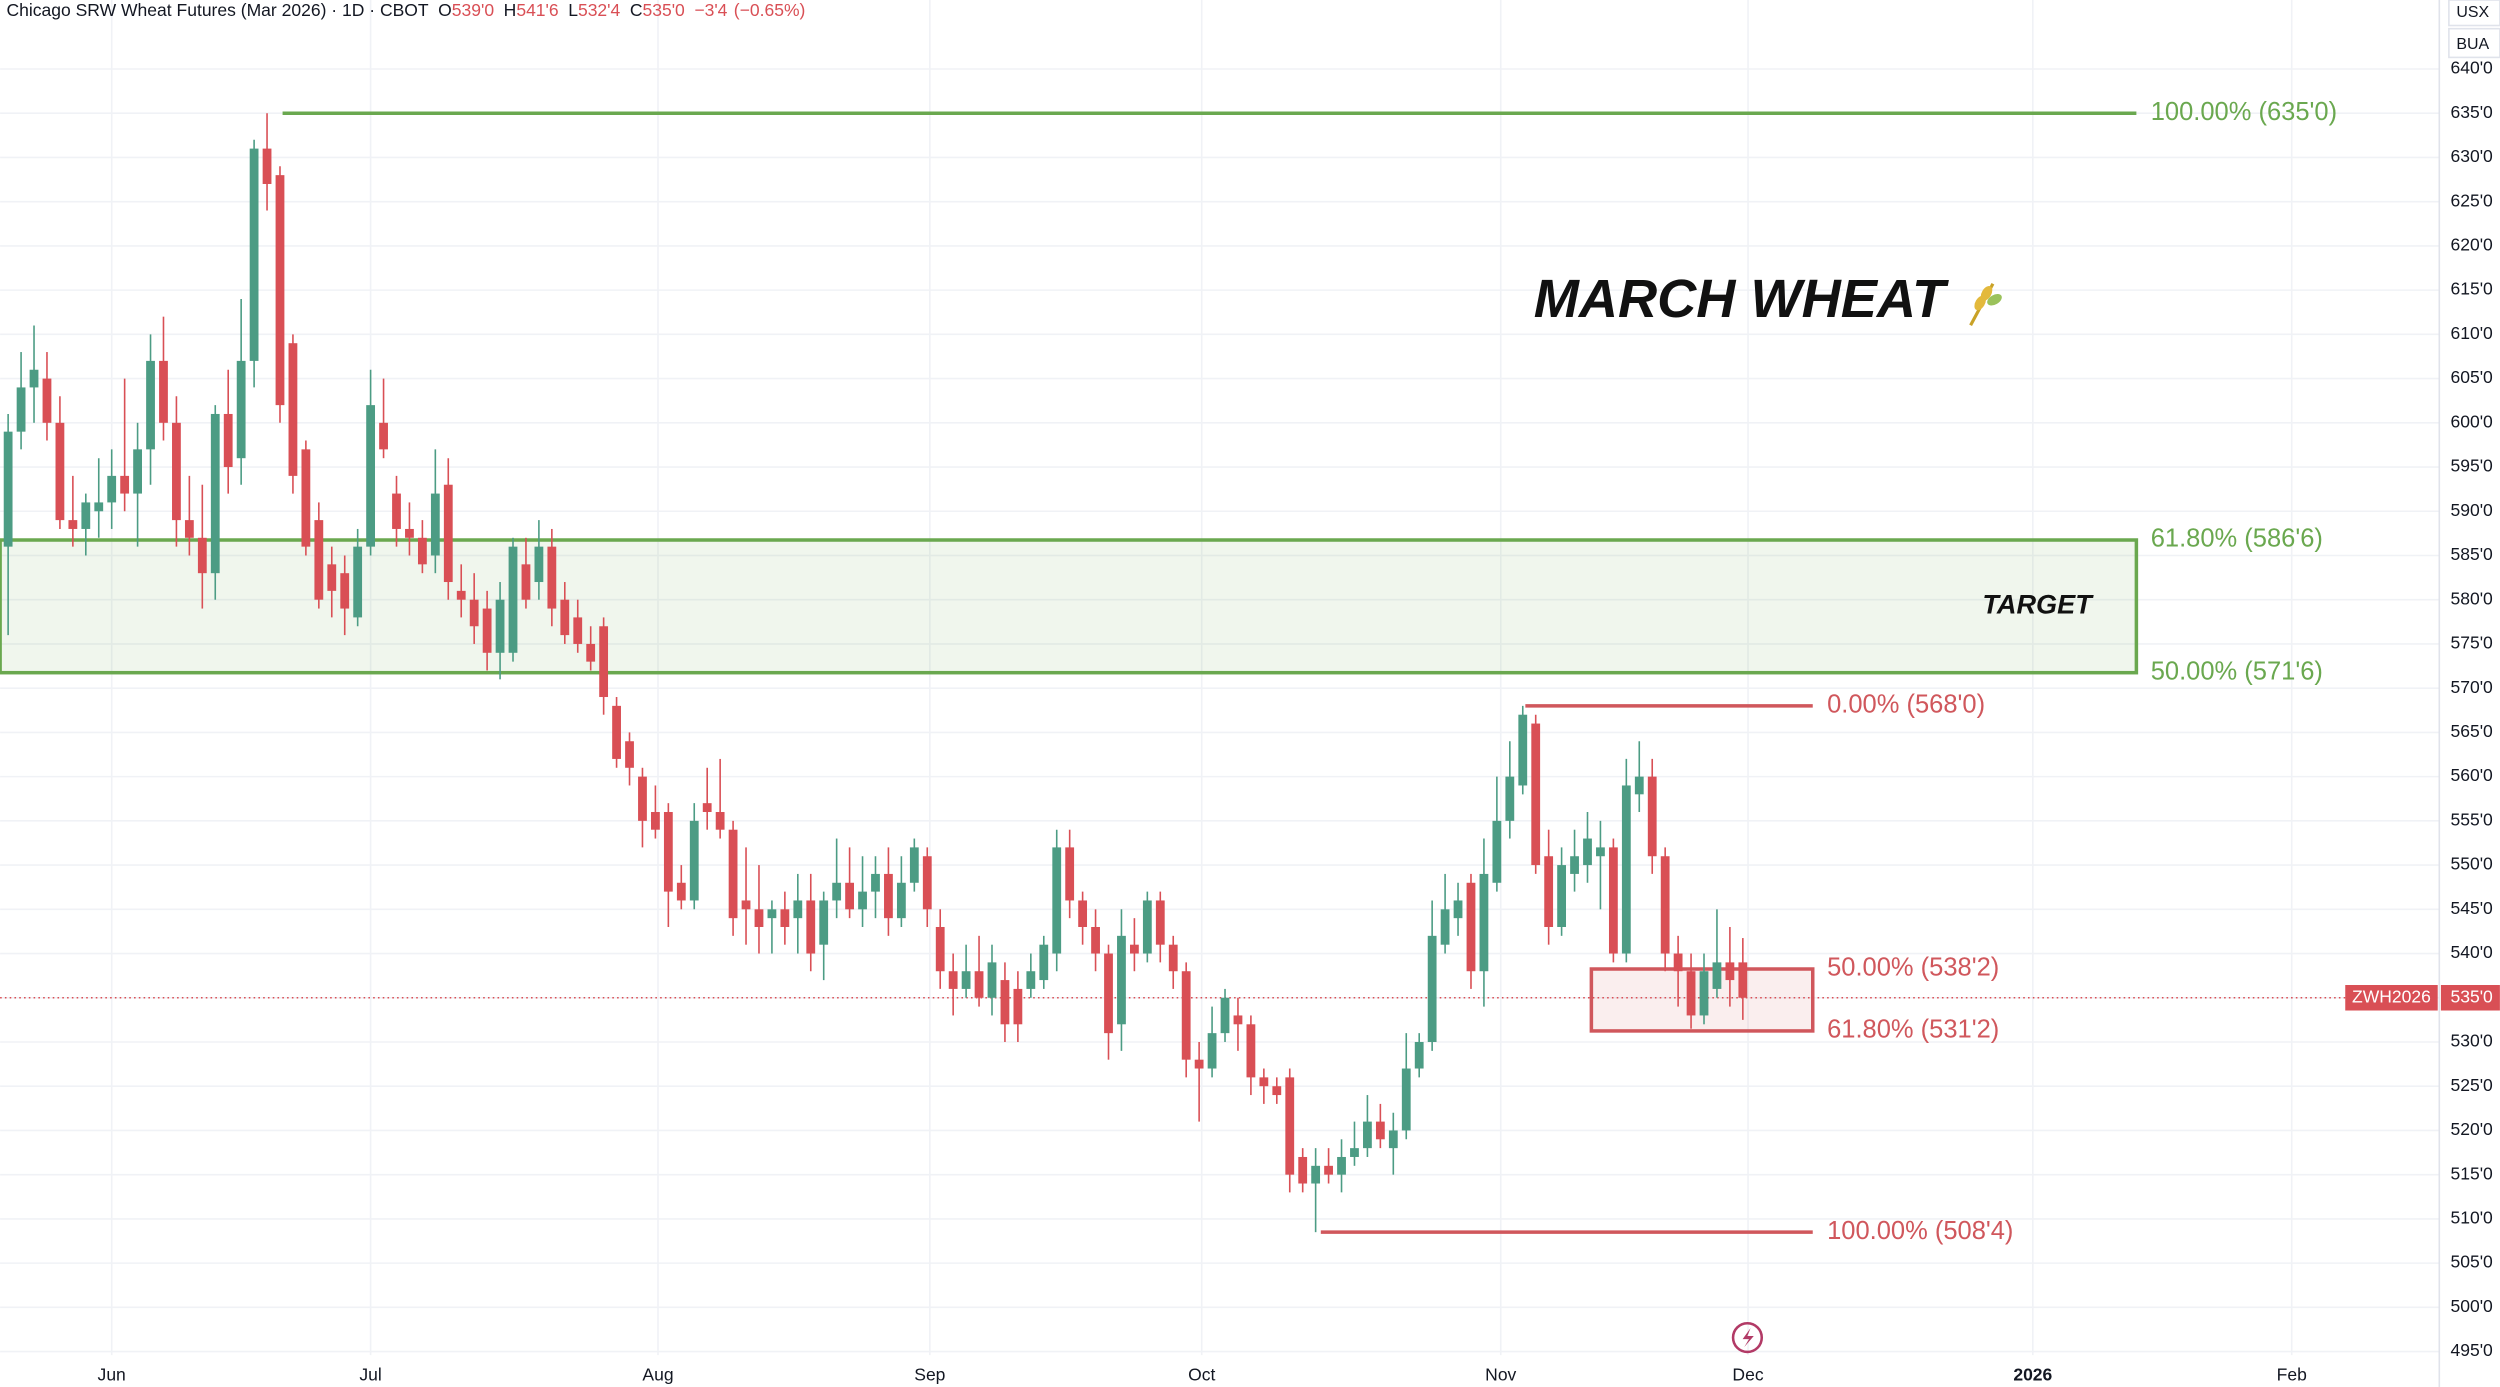  Describe the element at coordinates (636, 10) in the screenshot. I see `legend-key: C` at that location.